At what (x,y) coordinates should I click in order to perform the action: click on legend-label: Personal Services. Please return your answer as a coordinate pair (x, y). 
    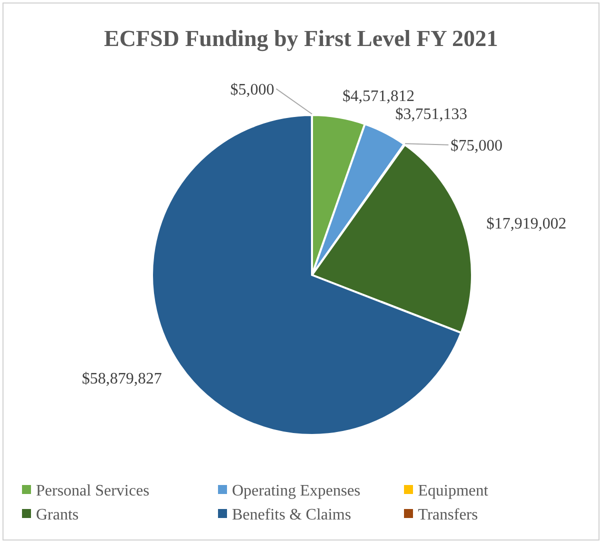
    Looking at the image, I should click on (93, 491).